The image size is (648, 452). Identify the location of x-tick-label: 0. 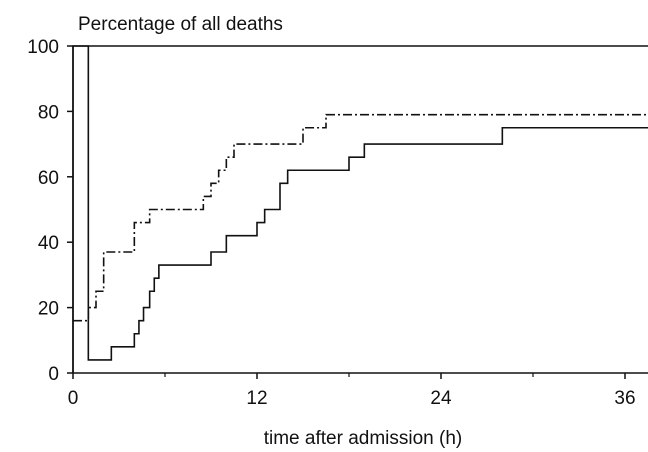
(73, 398).